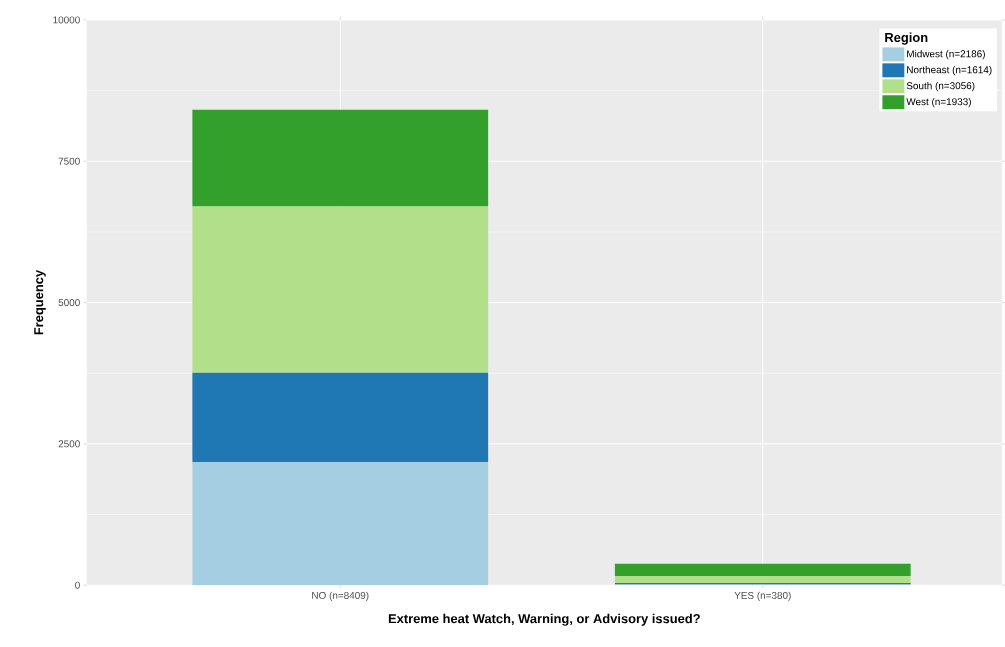 The width and height of the screenshot is (1005, 647). What do you see at coordinates (340, 596) in the screenshot?
I see `x-tick-label: NO (n=8409)` at bounding box center [340, 596].